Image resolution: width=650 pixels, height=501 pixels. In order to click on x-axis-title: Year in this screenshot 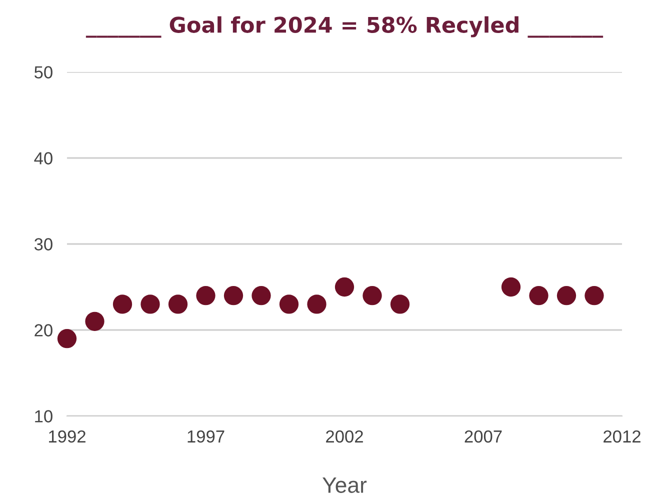, I will do `click(344, 485)`.